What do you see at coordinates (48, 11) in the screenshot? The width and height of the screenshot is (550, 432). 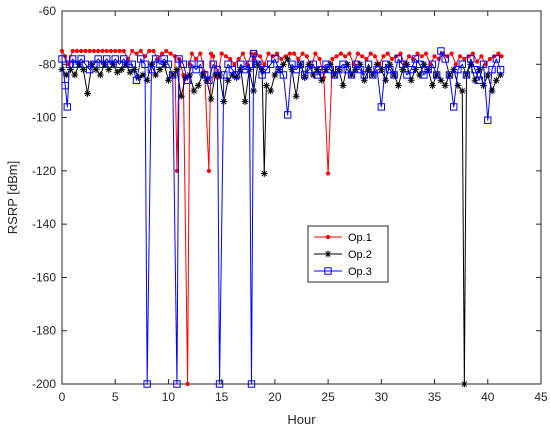 I see `y-tick-label: -60` at bounding box center [48, 11].